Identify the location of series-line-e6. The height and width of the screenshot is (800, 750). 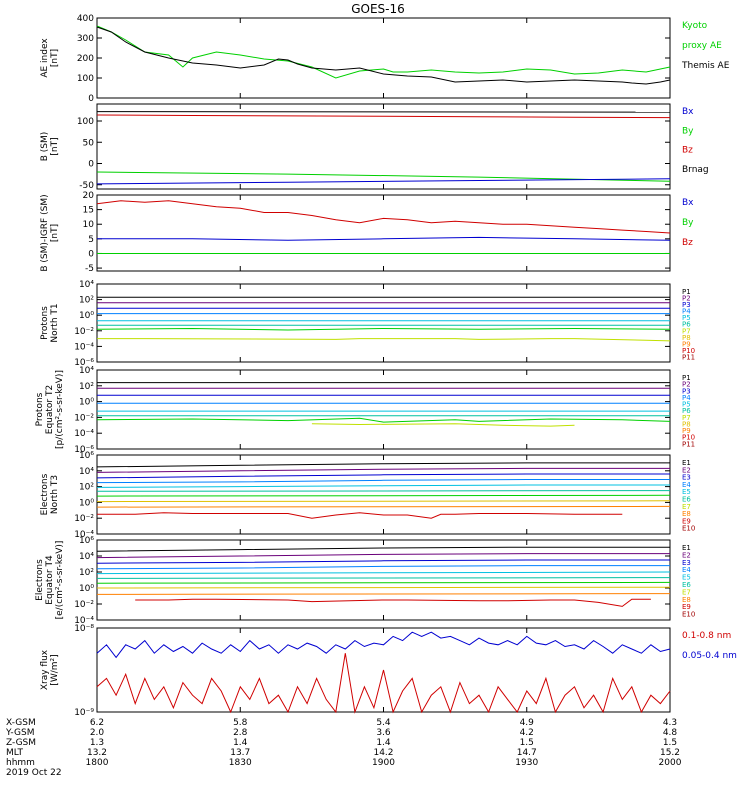
(383, 578).